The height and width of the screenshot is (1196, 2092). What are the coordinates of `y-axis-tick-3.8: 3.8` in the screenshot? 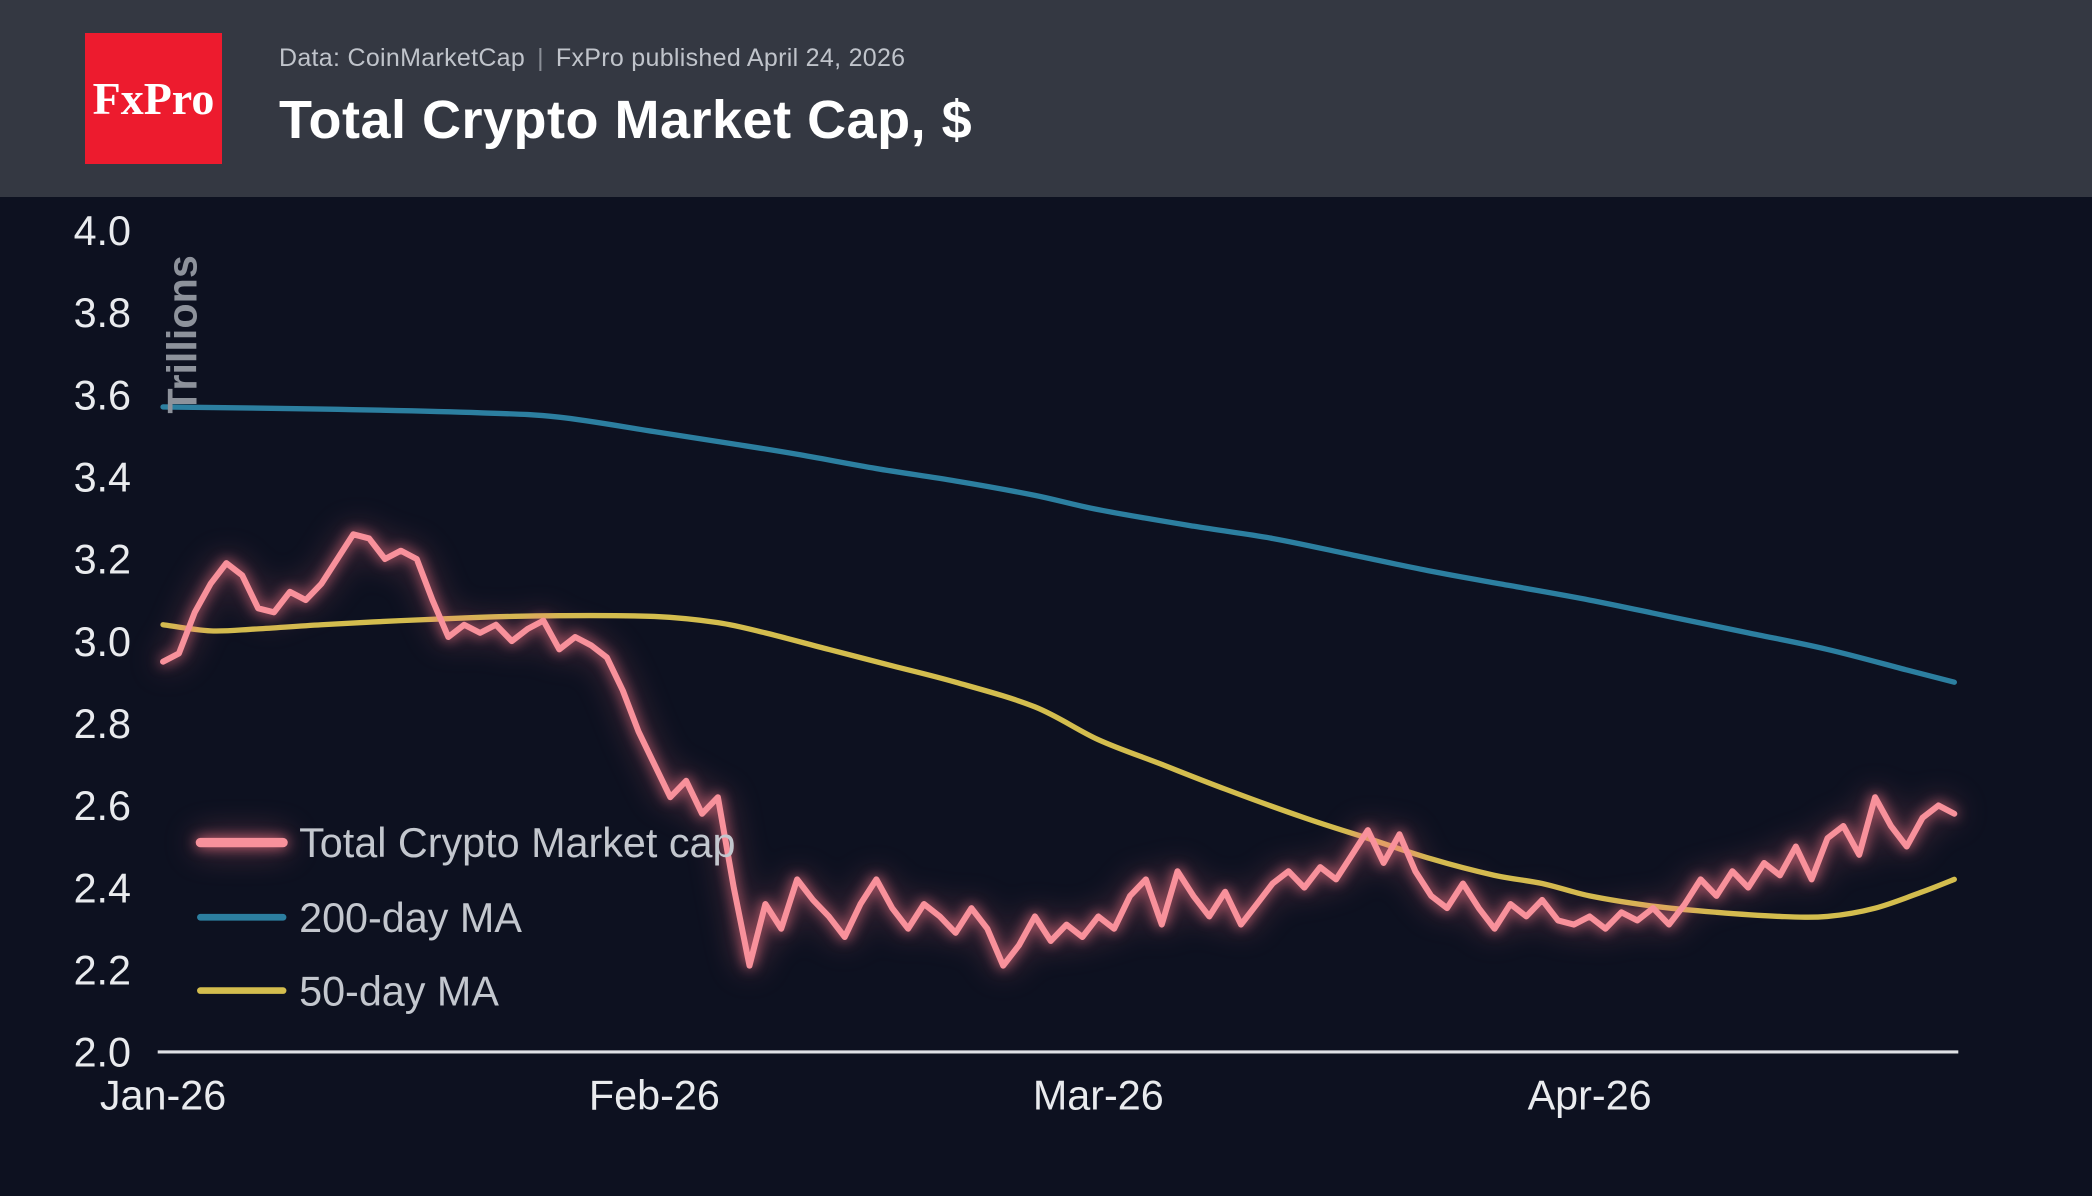 It's located at (102, 313).